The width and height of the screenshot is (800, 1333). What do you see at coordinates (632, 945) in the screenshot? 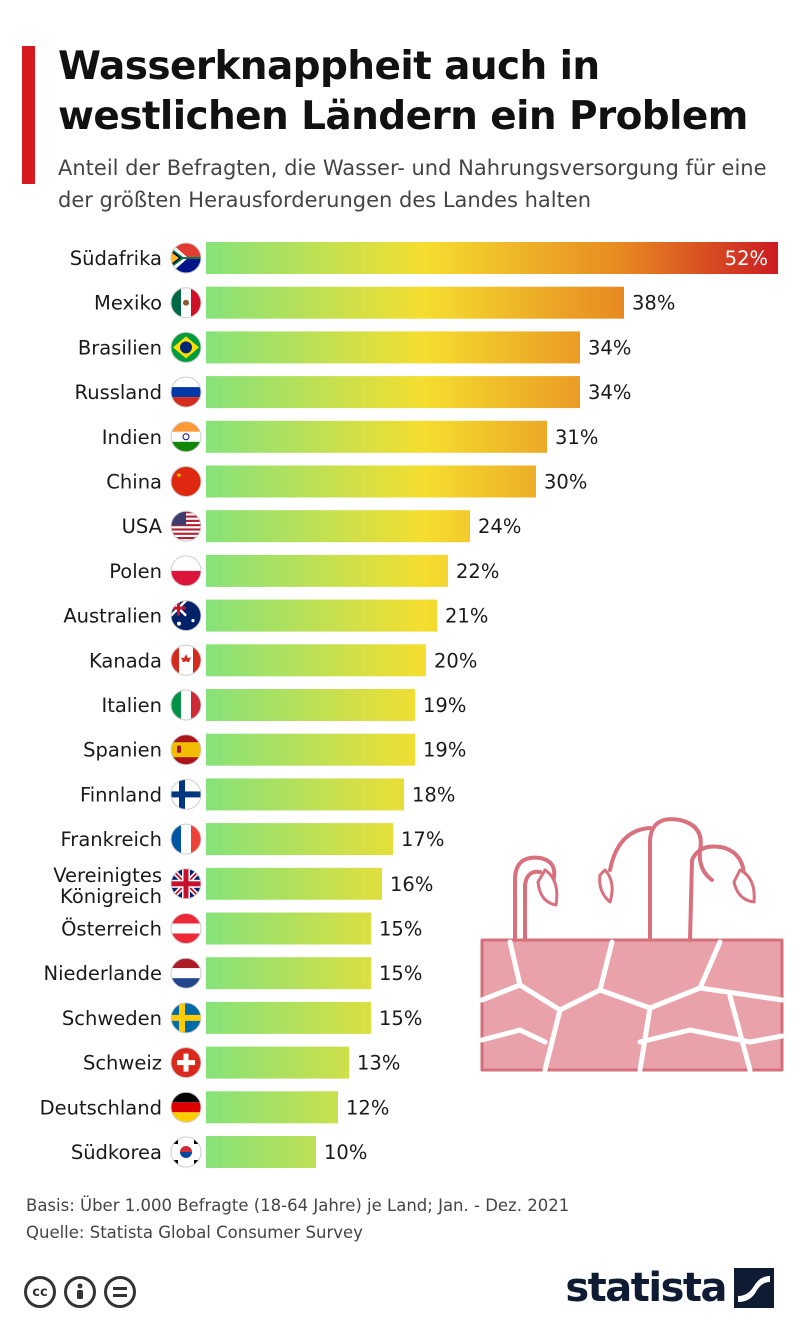
I see `dry-soil-sprouts-icon` at bounding box center [632, 945].